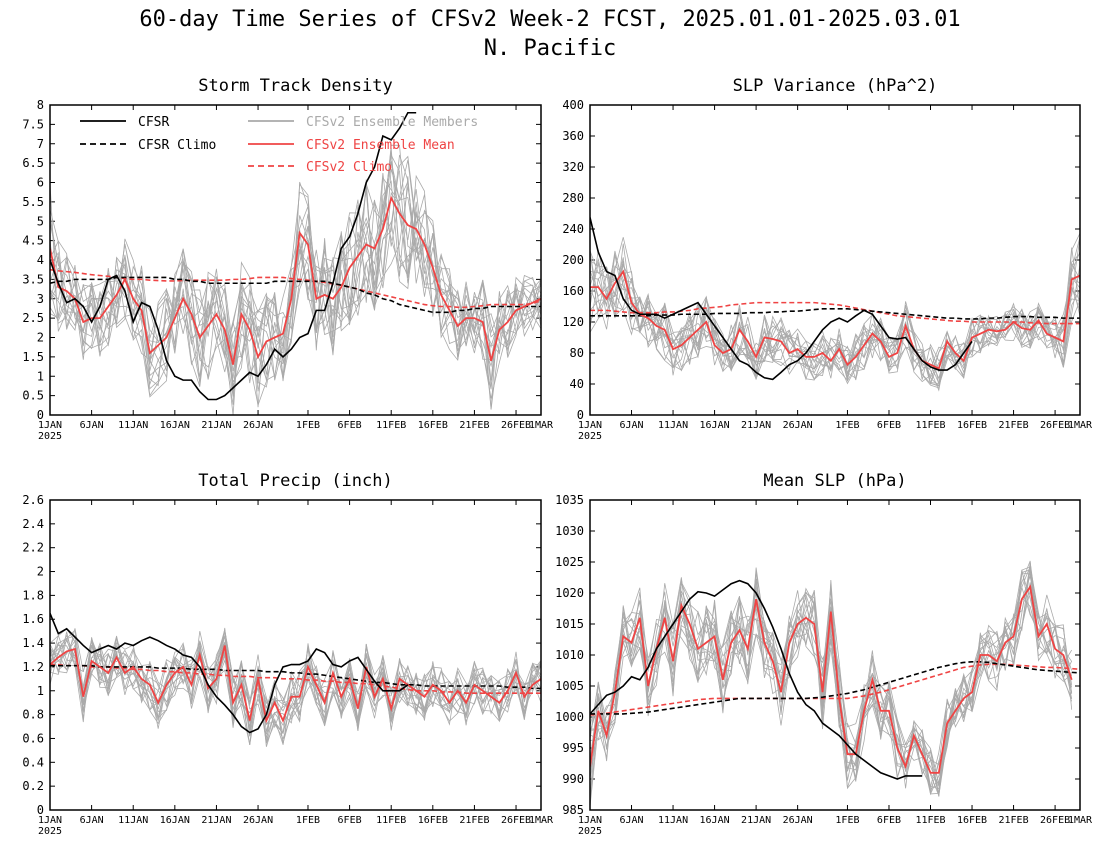  What do you see at coordinates (835, 86) in the screenshot?
I see `panel-title: SLP Variance (hPa^2)` at bounding box center [835, 86].